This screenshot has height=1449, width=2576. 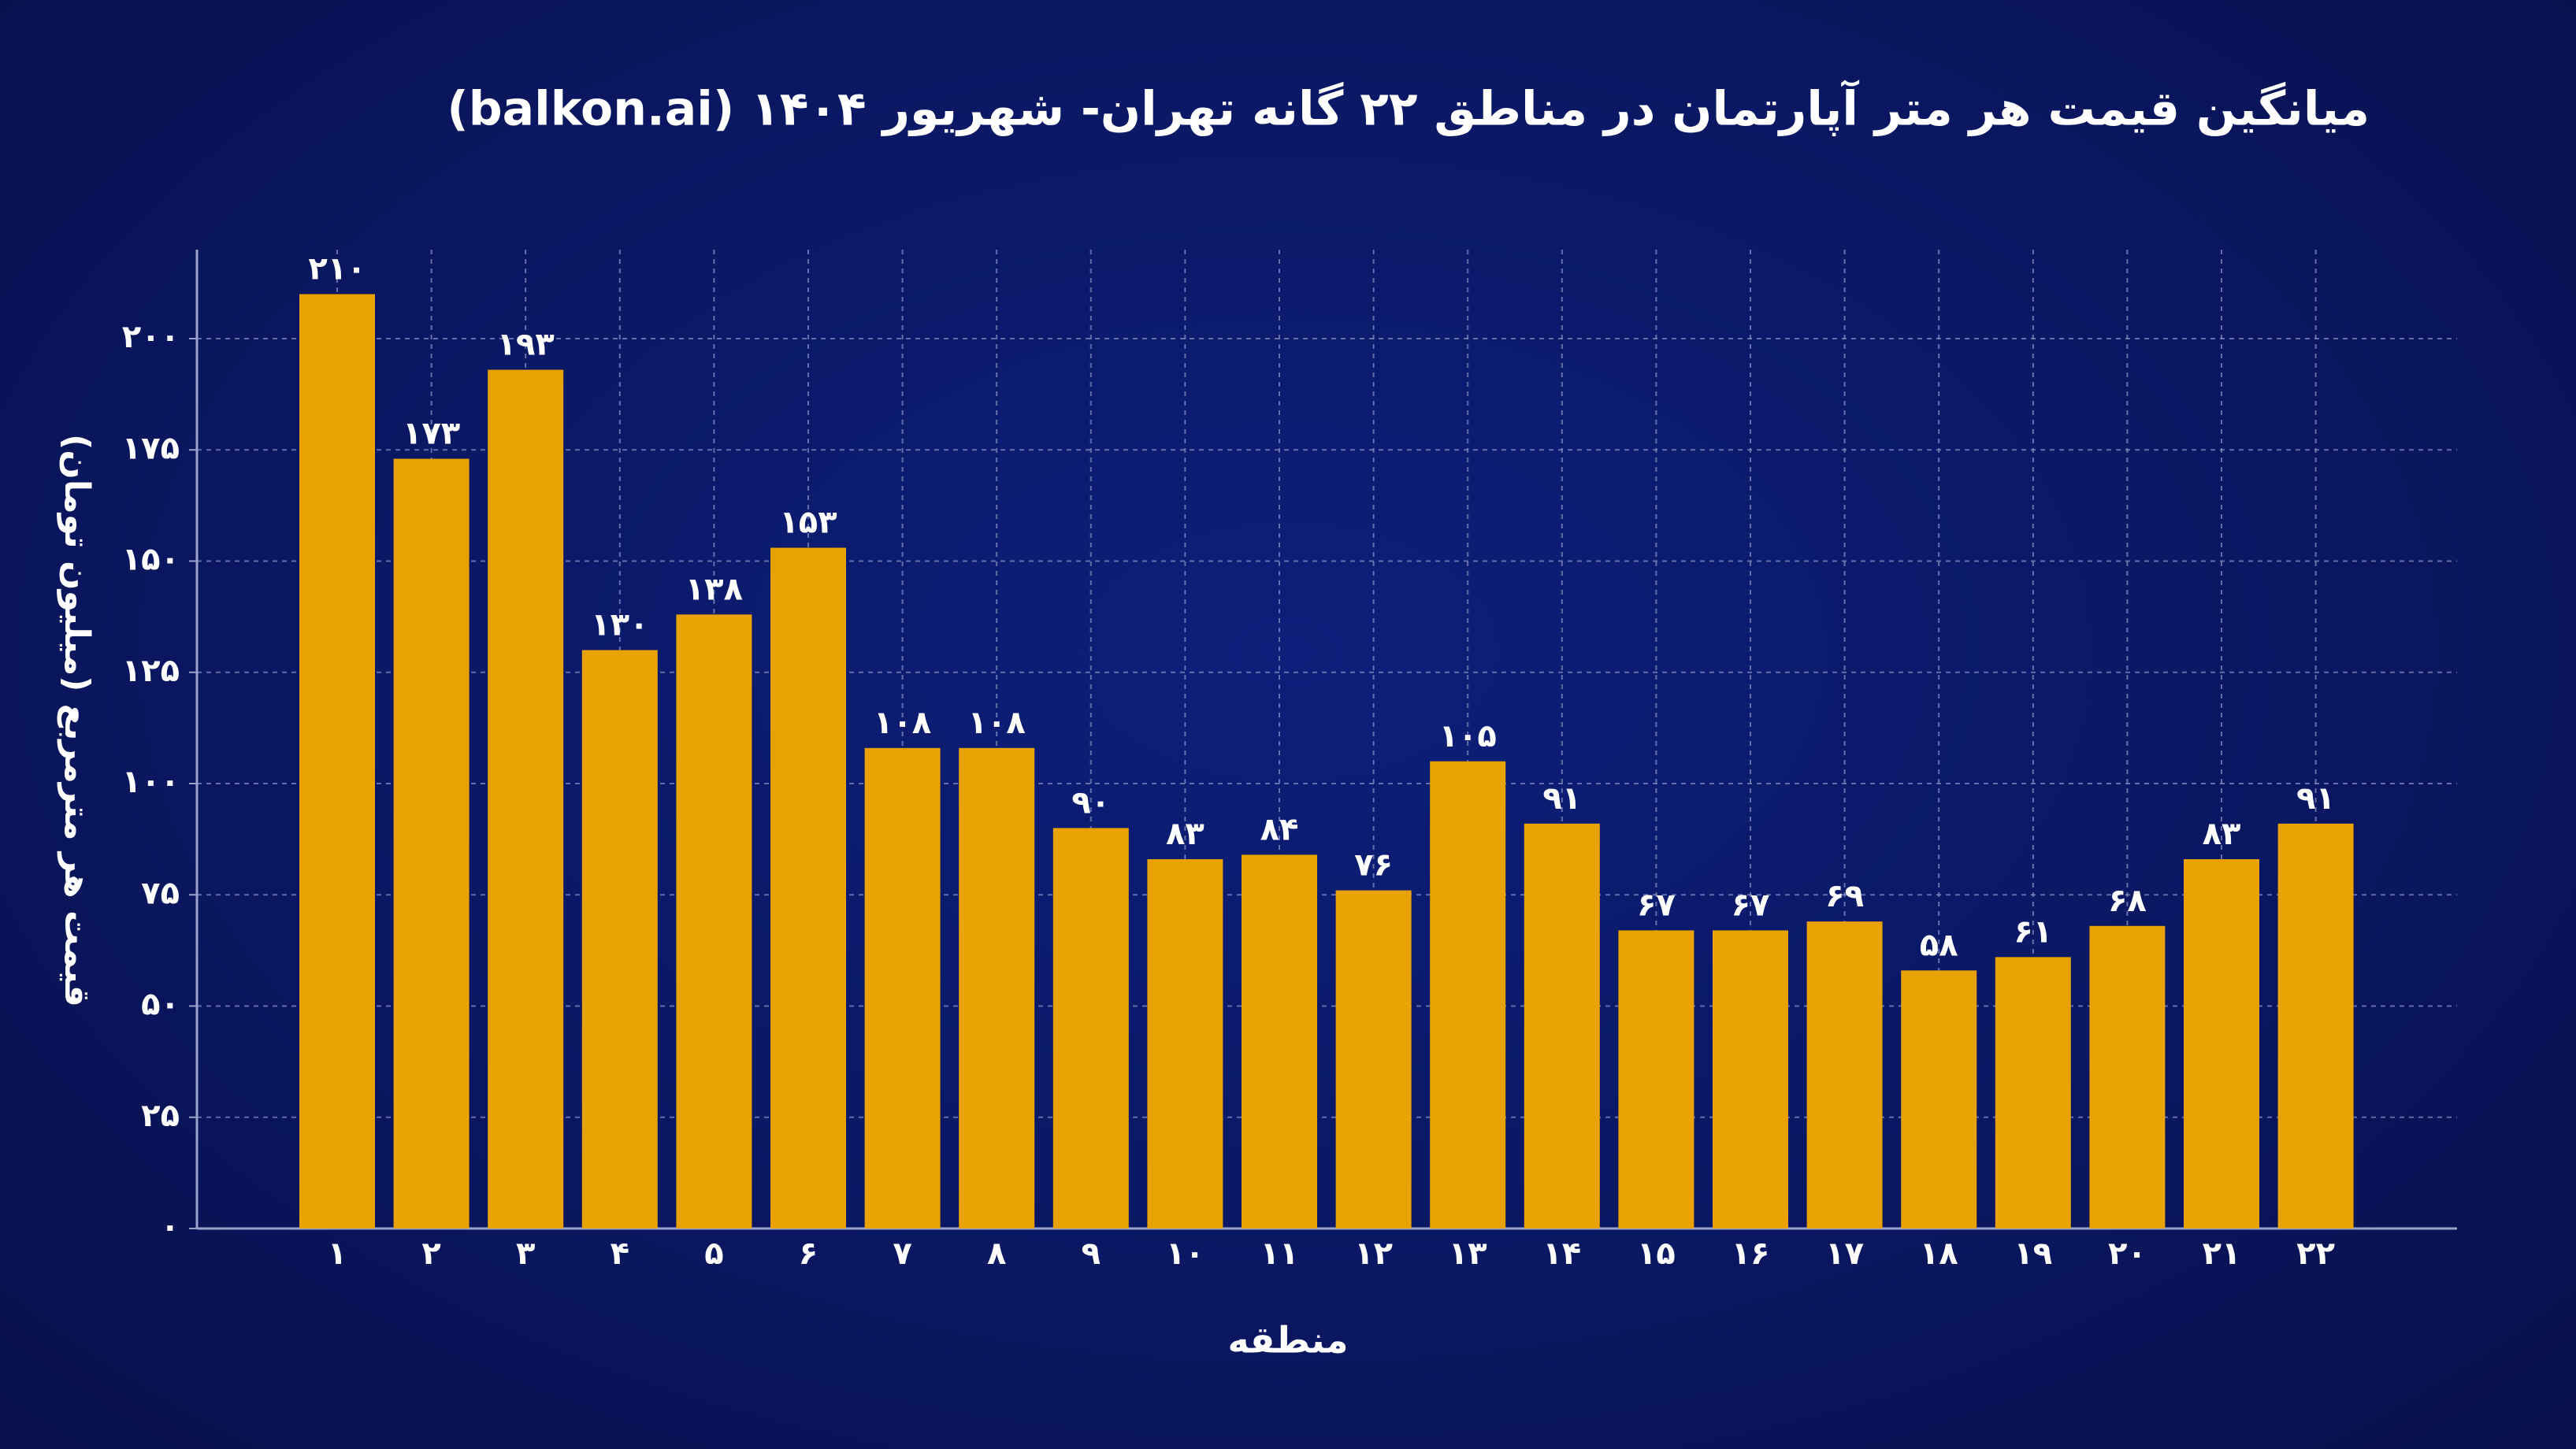 I want to click on x-tick-label: ۲۰, so click(x=2127, y=1254).